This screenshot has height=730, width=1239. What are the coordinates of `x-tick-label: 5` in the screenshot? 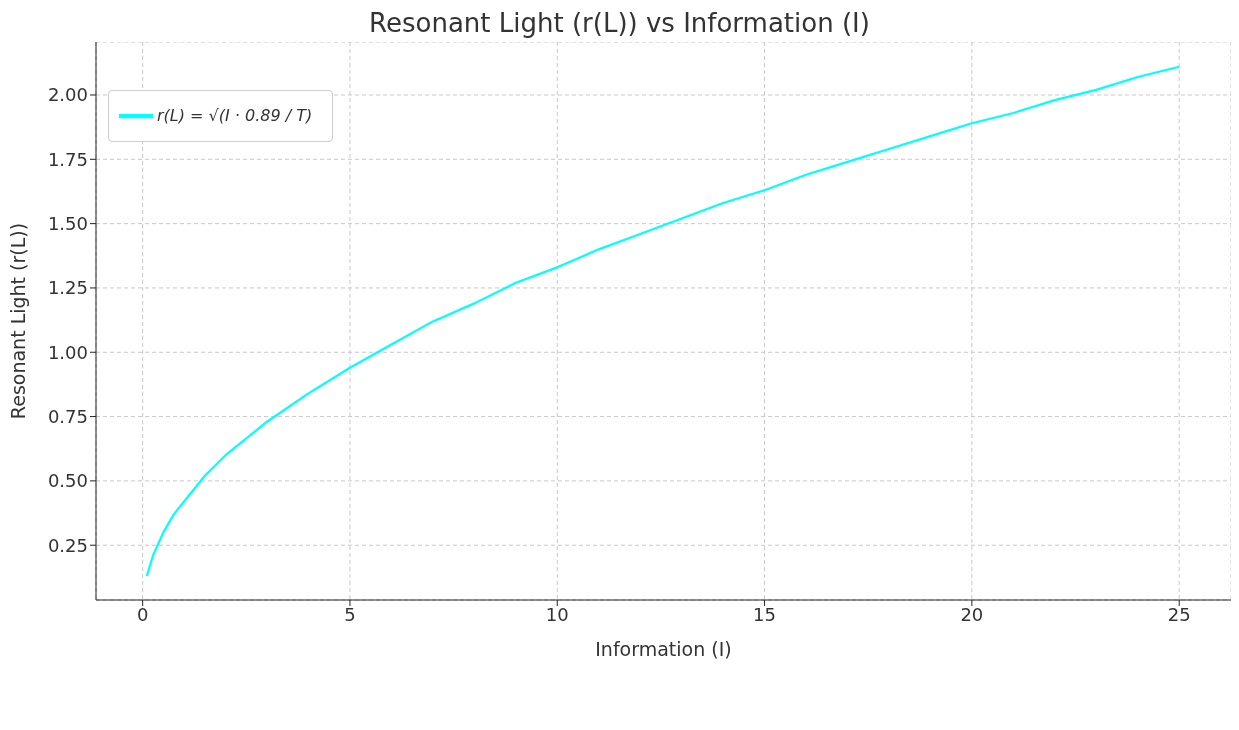 It's located at (350, 614).